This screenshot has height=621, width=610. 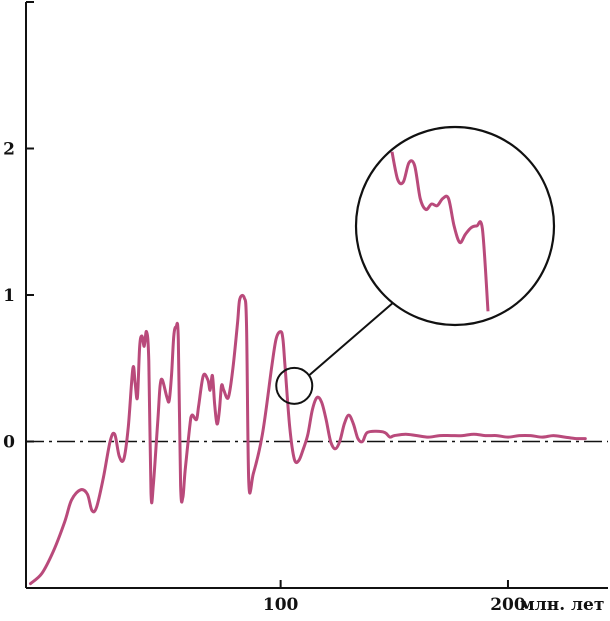 I want to click on x-tick-label: 100, so click(x=281, y=605).